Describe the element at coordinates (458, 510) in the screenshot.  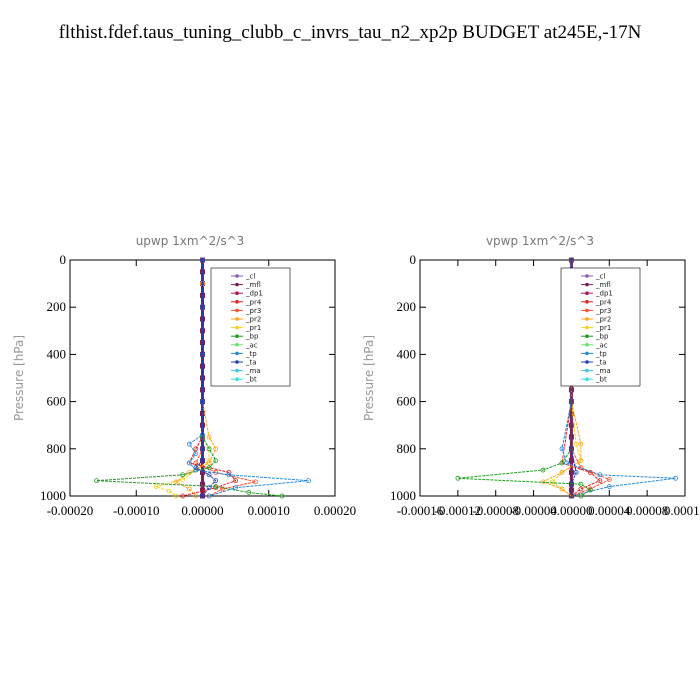
I see `x-tick-label: -0.00012` at that location.